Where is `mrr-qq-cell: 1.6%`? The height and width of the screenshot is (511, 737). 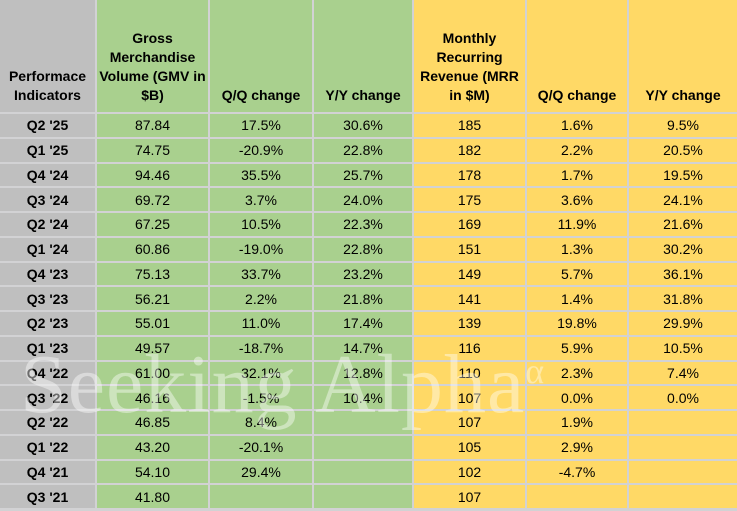
mrr-qq-cell: 1.6% is located at coordinates (577, 125).